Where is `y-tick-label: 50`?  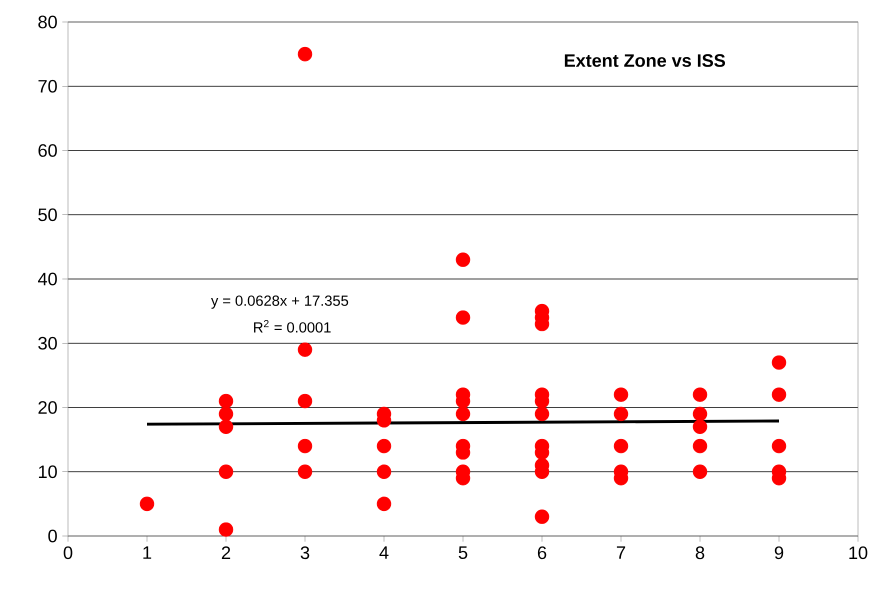
y-tick-label: 50 is located at coordinates (47, 215).